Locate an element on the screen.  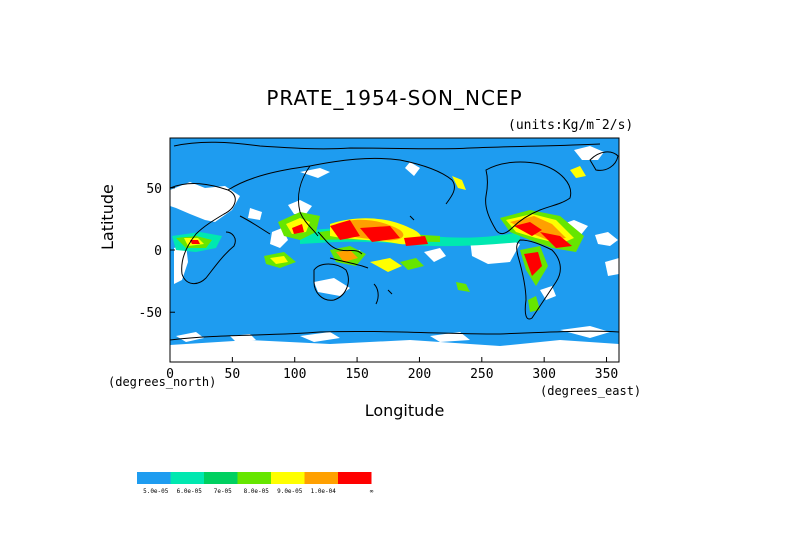
y-tick-label: 50 is located at coordinates (154, 189).